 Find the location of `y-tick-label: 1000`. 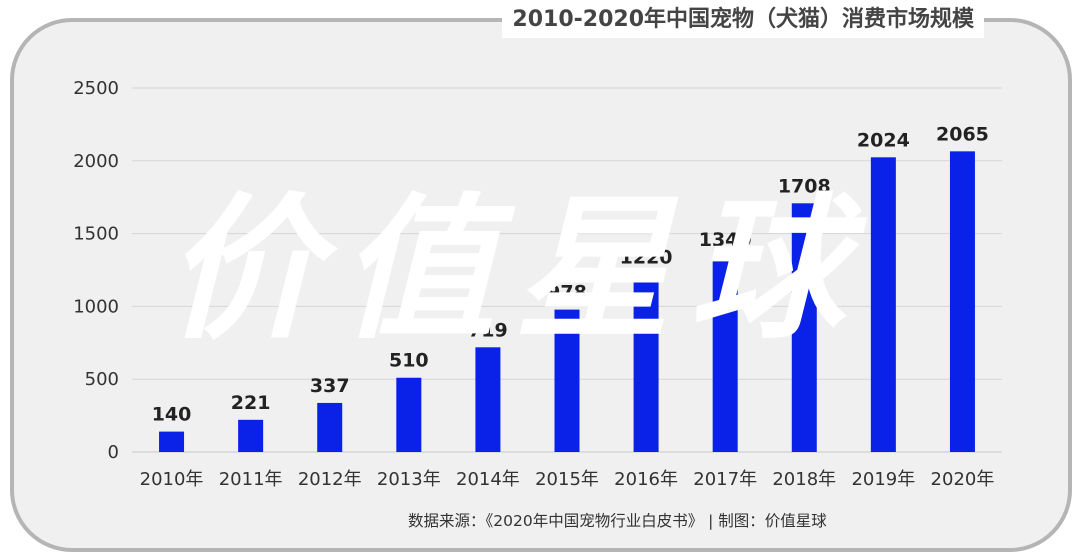

y-tick-label: 1000 is located at coordinates (96, 306).